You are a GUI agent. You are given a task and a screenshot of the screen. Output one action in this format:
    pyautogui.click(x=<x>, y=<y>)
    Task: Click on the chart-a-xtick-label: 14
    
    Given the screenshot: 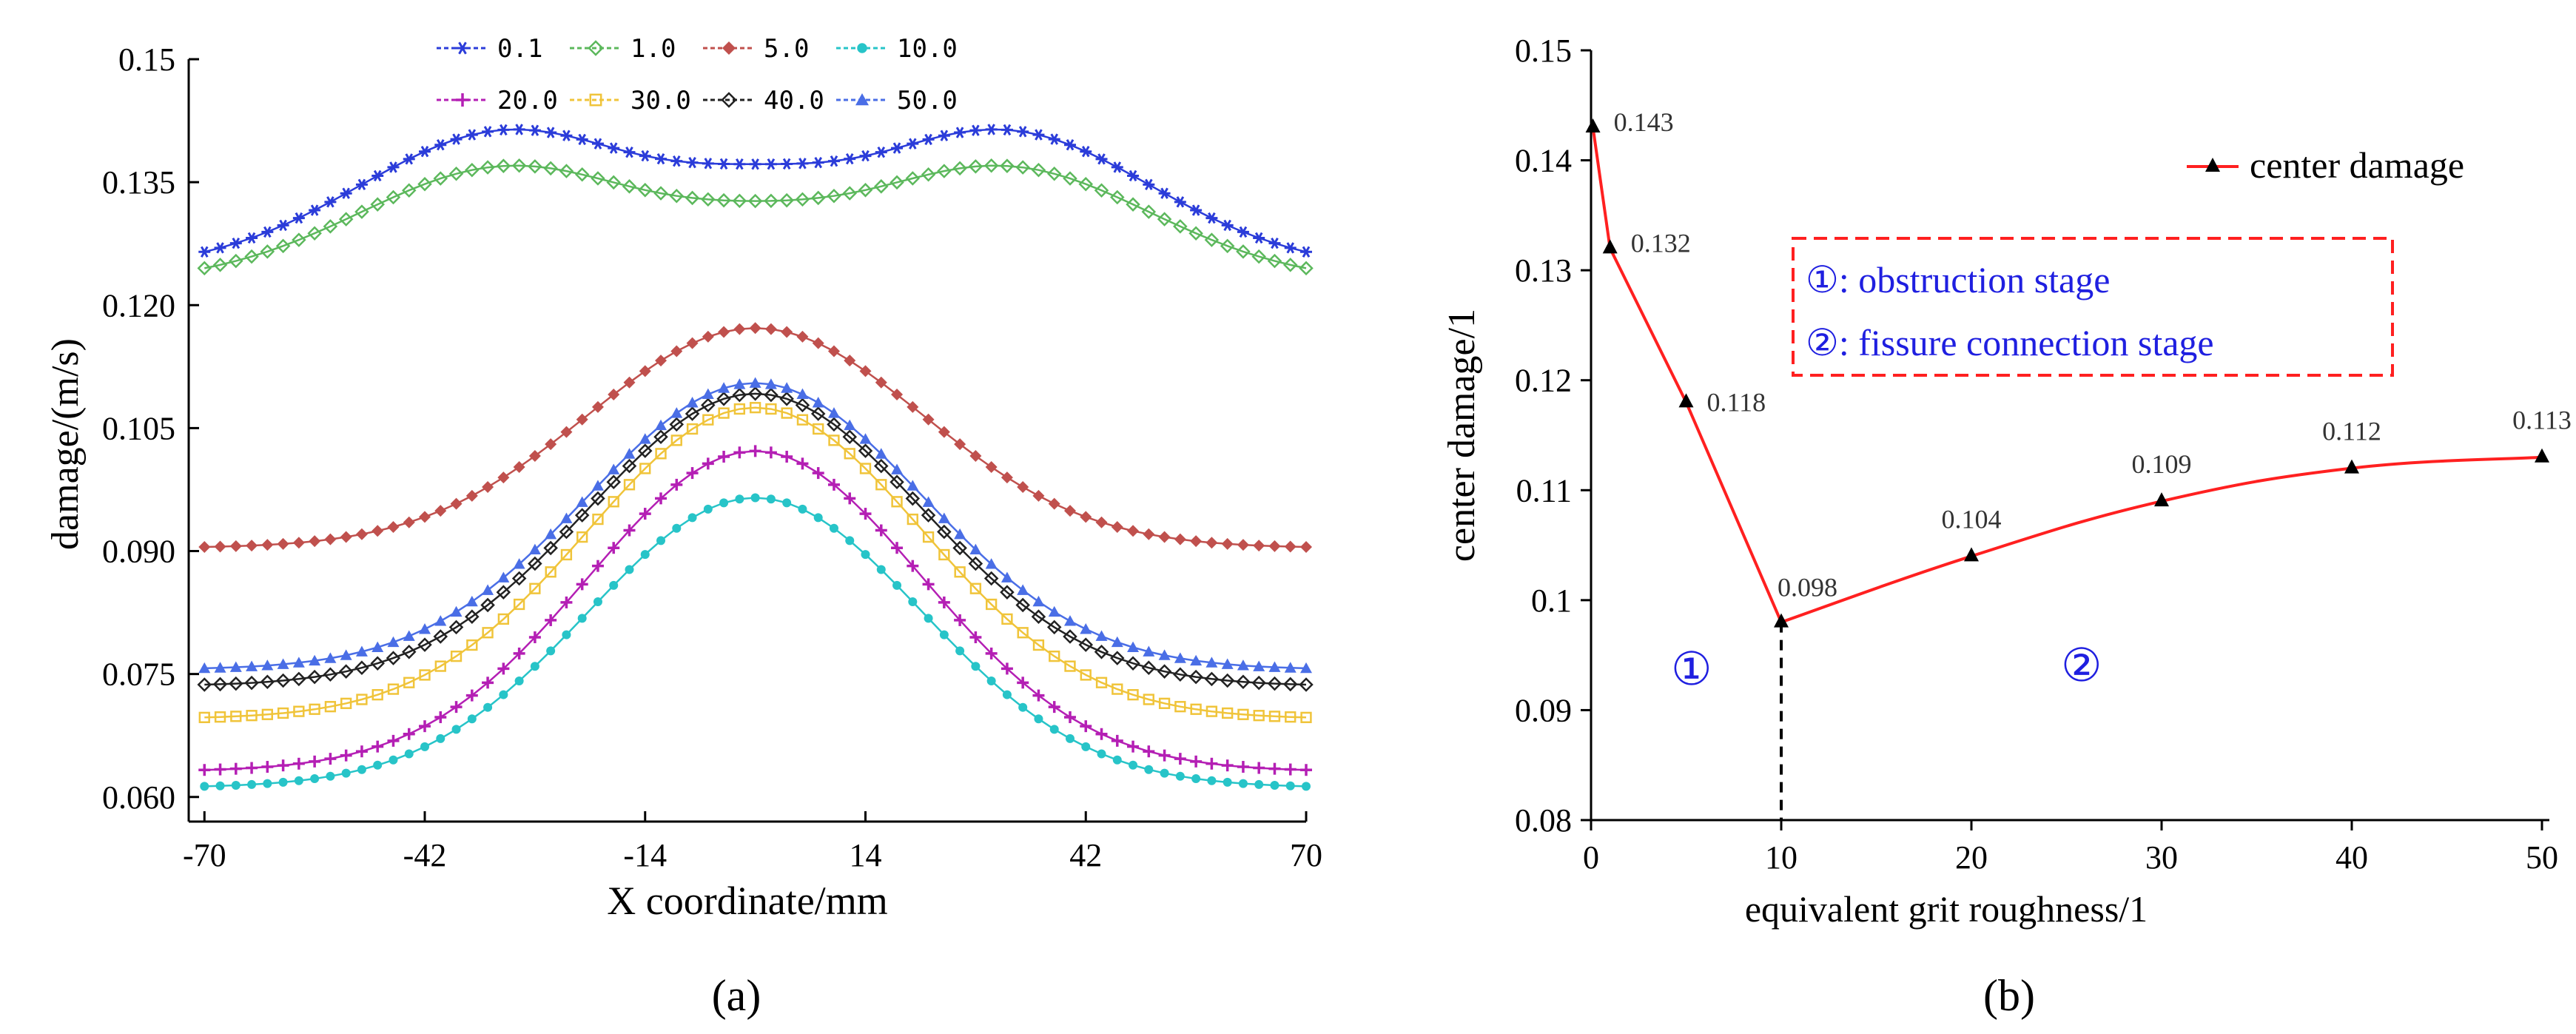 What is the action you would take?
    pyautogui.click(x=866, y=855)
    